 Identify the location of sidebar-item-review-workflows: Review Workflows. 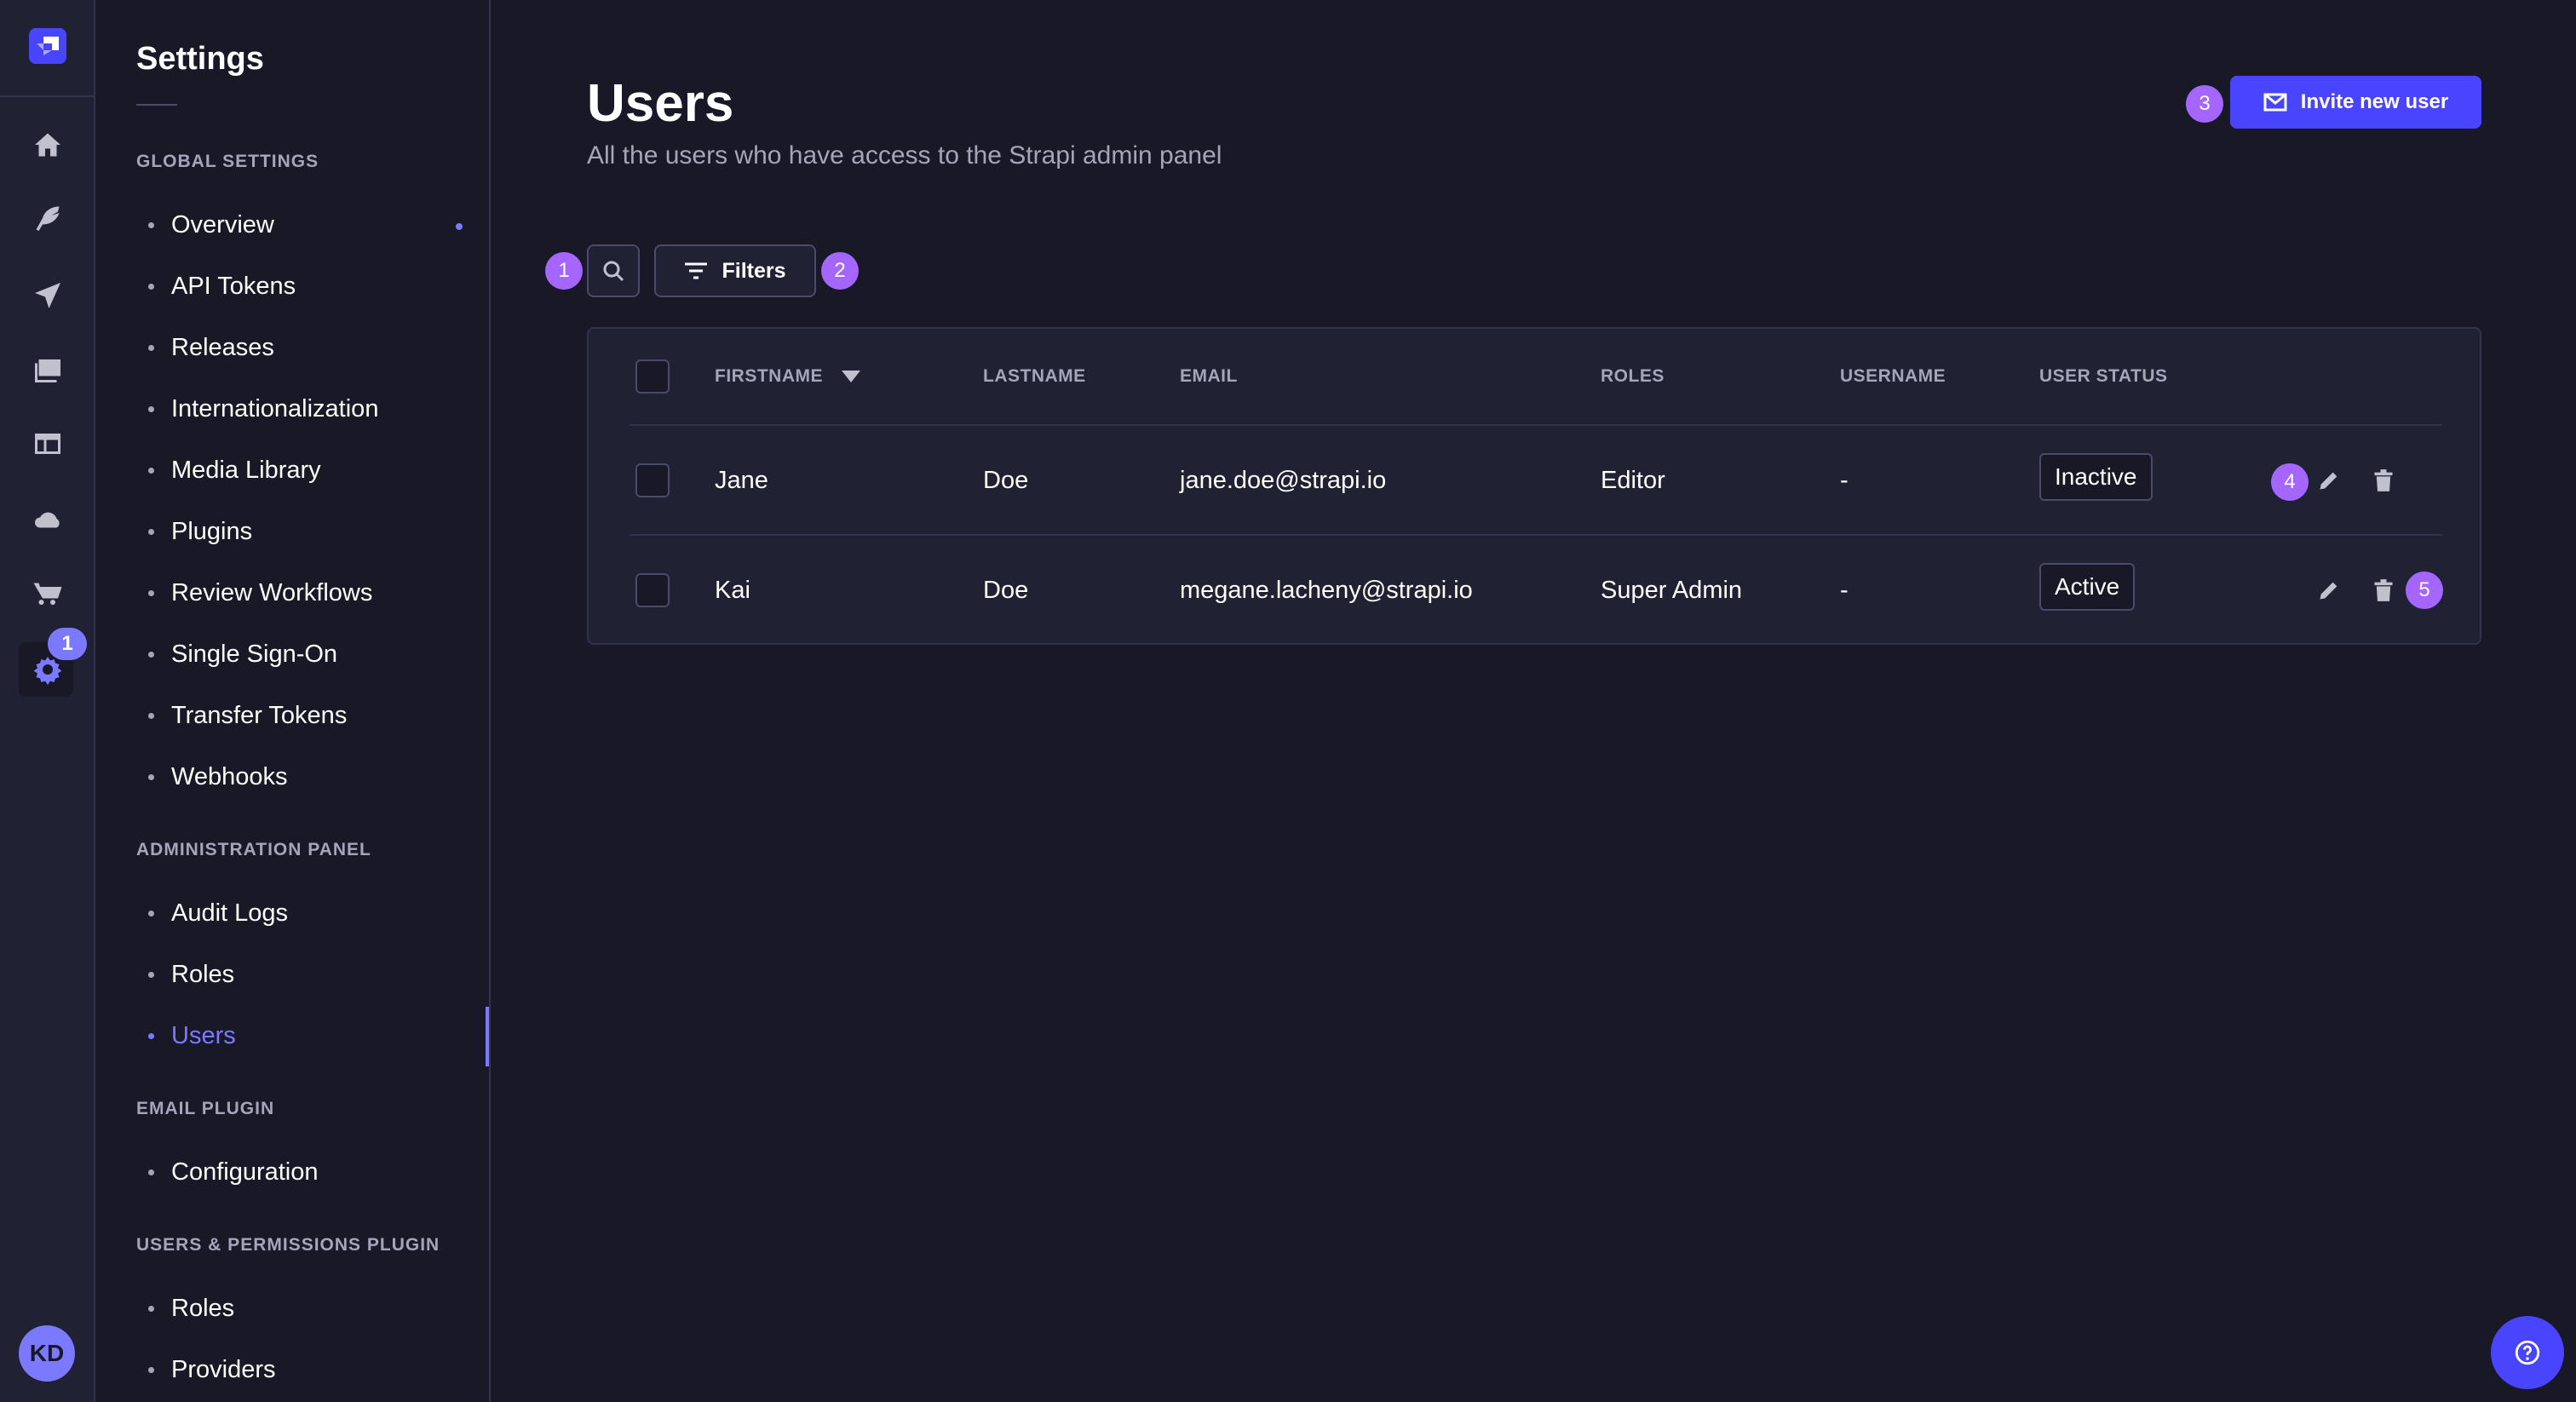
(260, 593).